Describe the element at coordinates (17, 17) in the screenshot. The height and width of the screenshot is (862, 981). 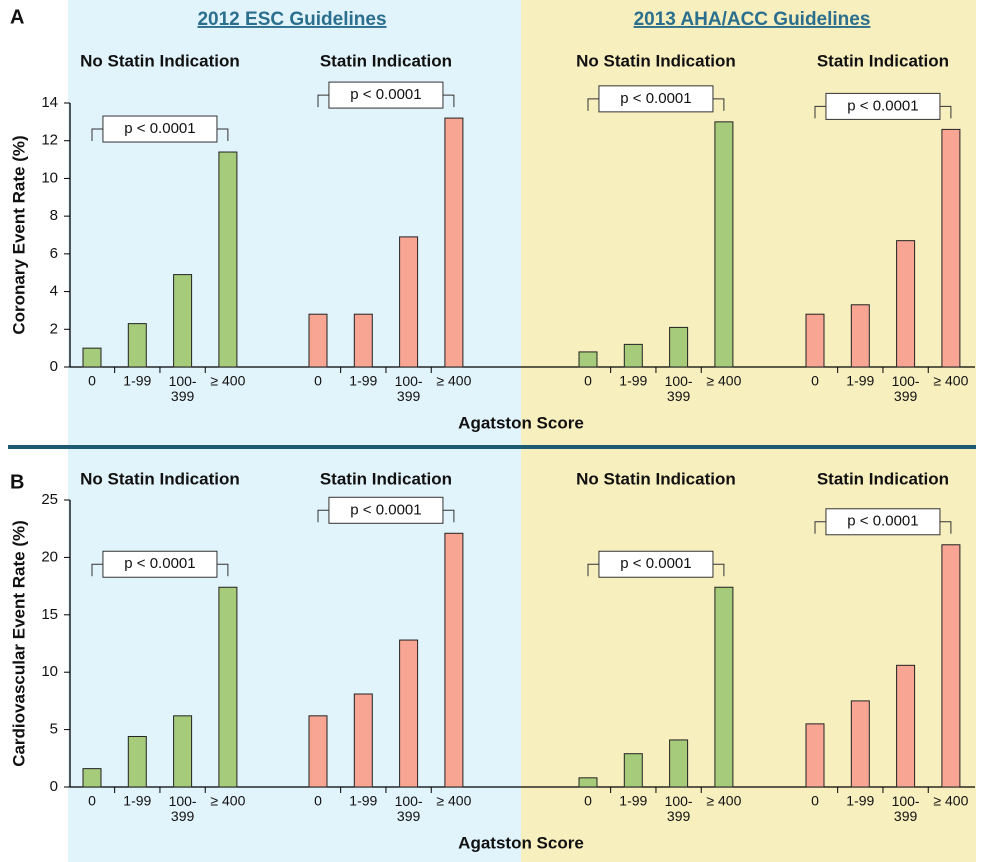
I see `panel-letter: A` at that location.